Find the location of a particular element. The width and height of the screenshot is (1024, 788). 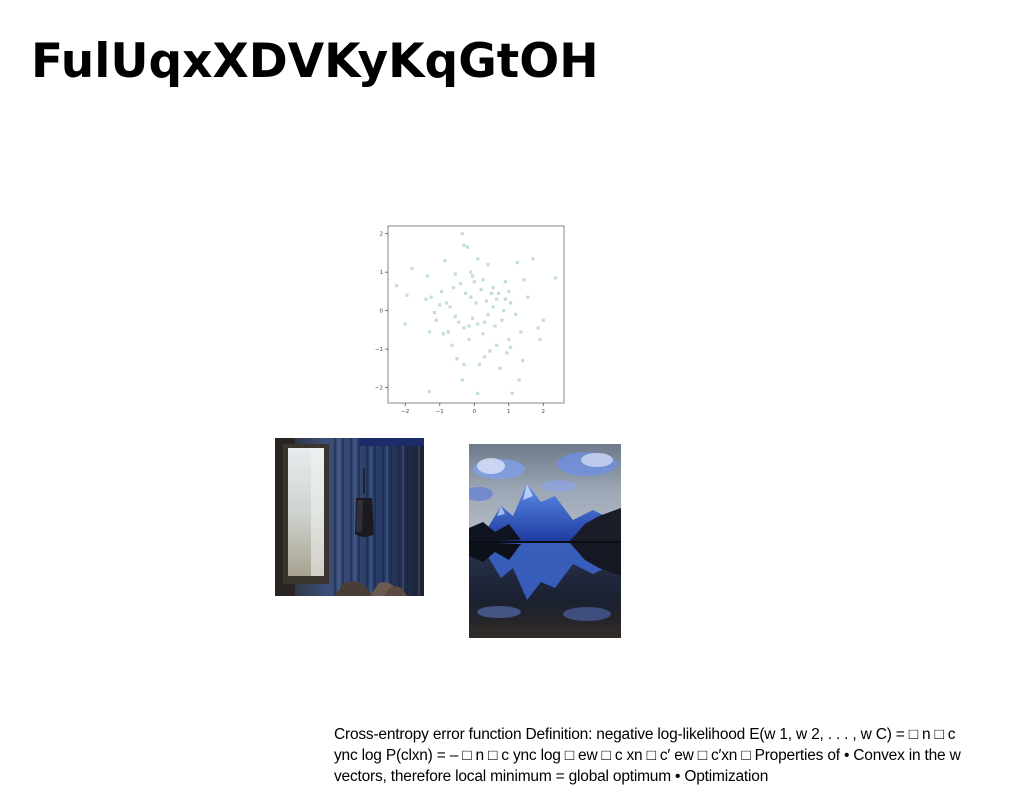

x-tick-label: −1 is located at coordinates (440, 412).